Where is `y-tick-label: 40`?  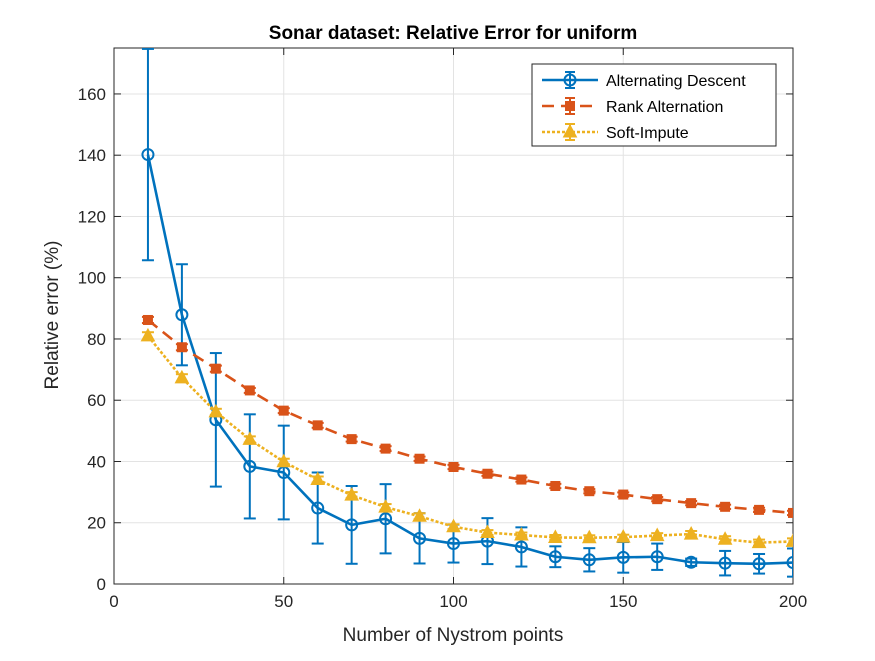
y-tick-label: 40 is located at coordinates (96, 461).